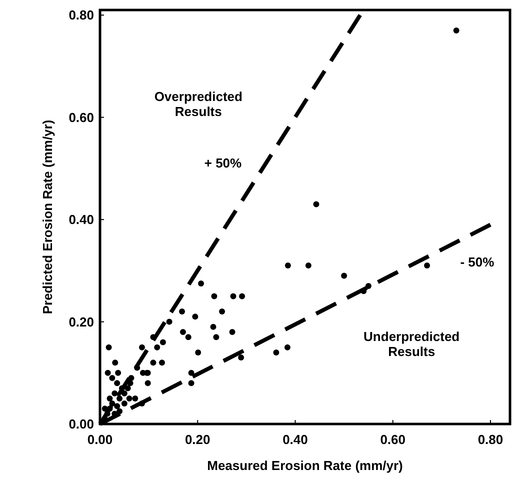 Image resolution: width=524 pixels, height=480 pixels. What do you see at coordinates (47, 217) in the screenshot?
I see `y-axis-title: Predicted Erosion Rate (mm/yr)` at bounding box center [47, 217].